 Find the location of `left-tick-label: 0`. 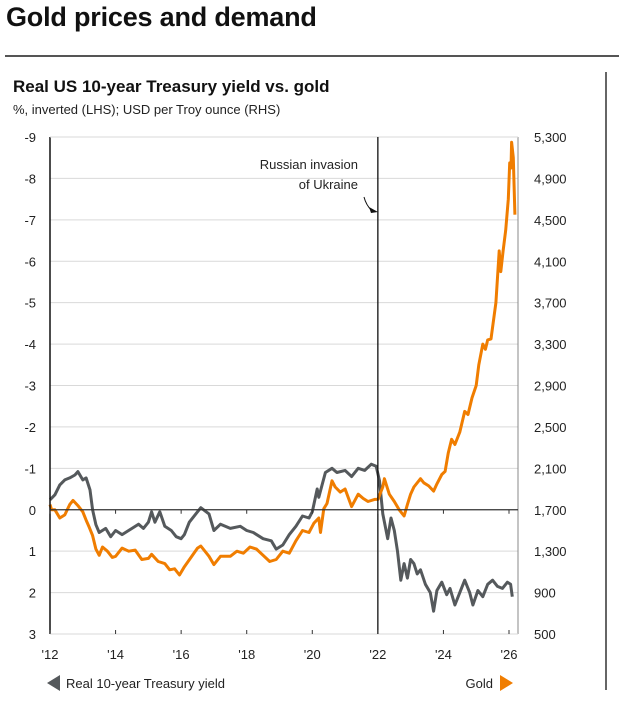

left-tick-label: 0 is located at coordinates (32, 510).